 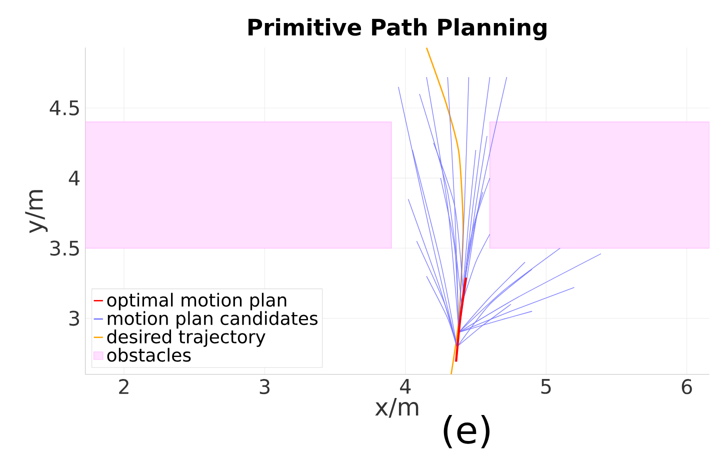 I want to click on x-tick-label: 3, so click(x=265, y=386).